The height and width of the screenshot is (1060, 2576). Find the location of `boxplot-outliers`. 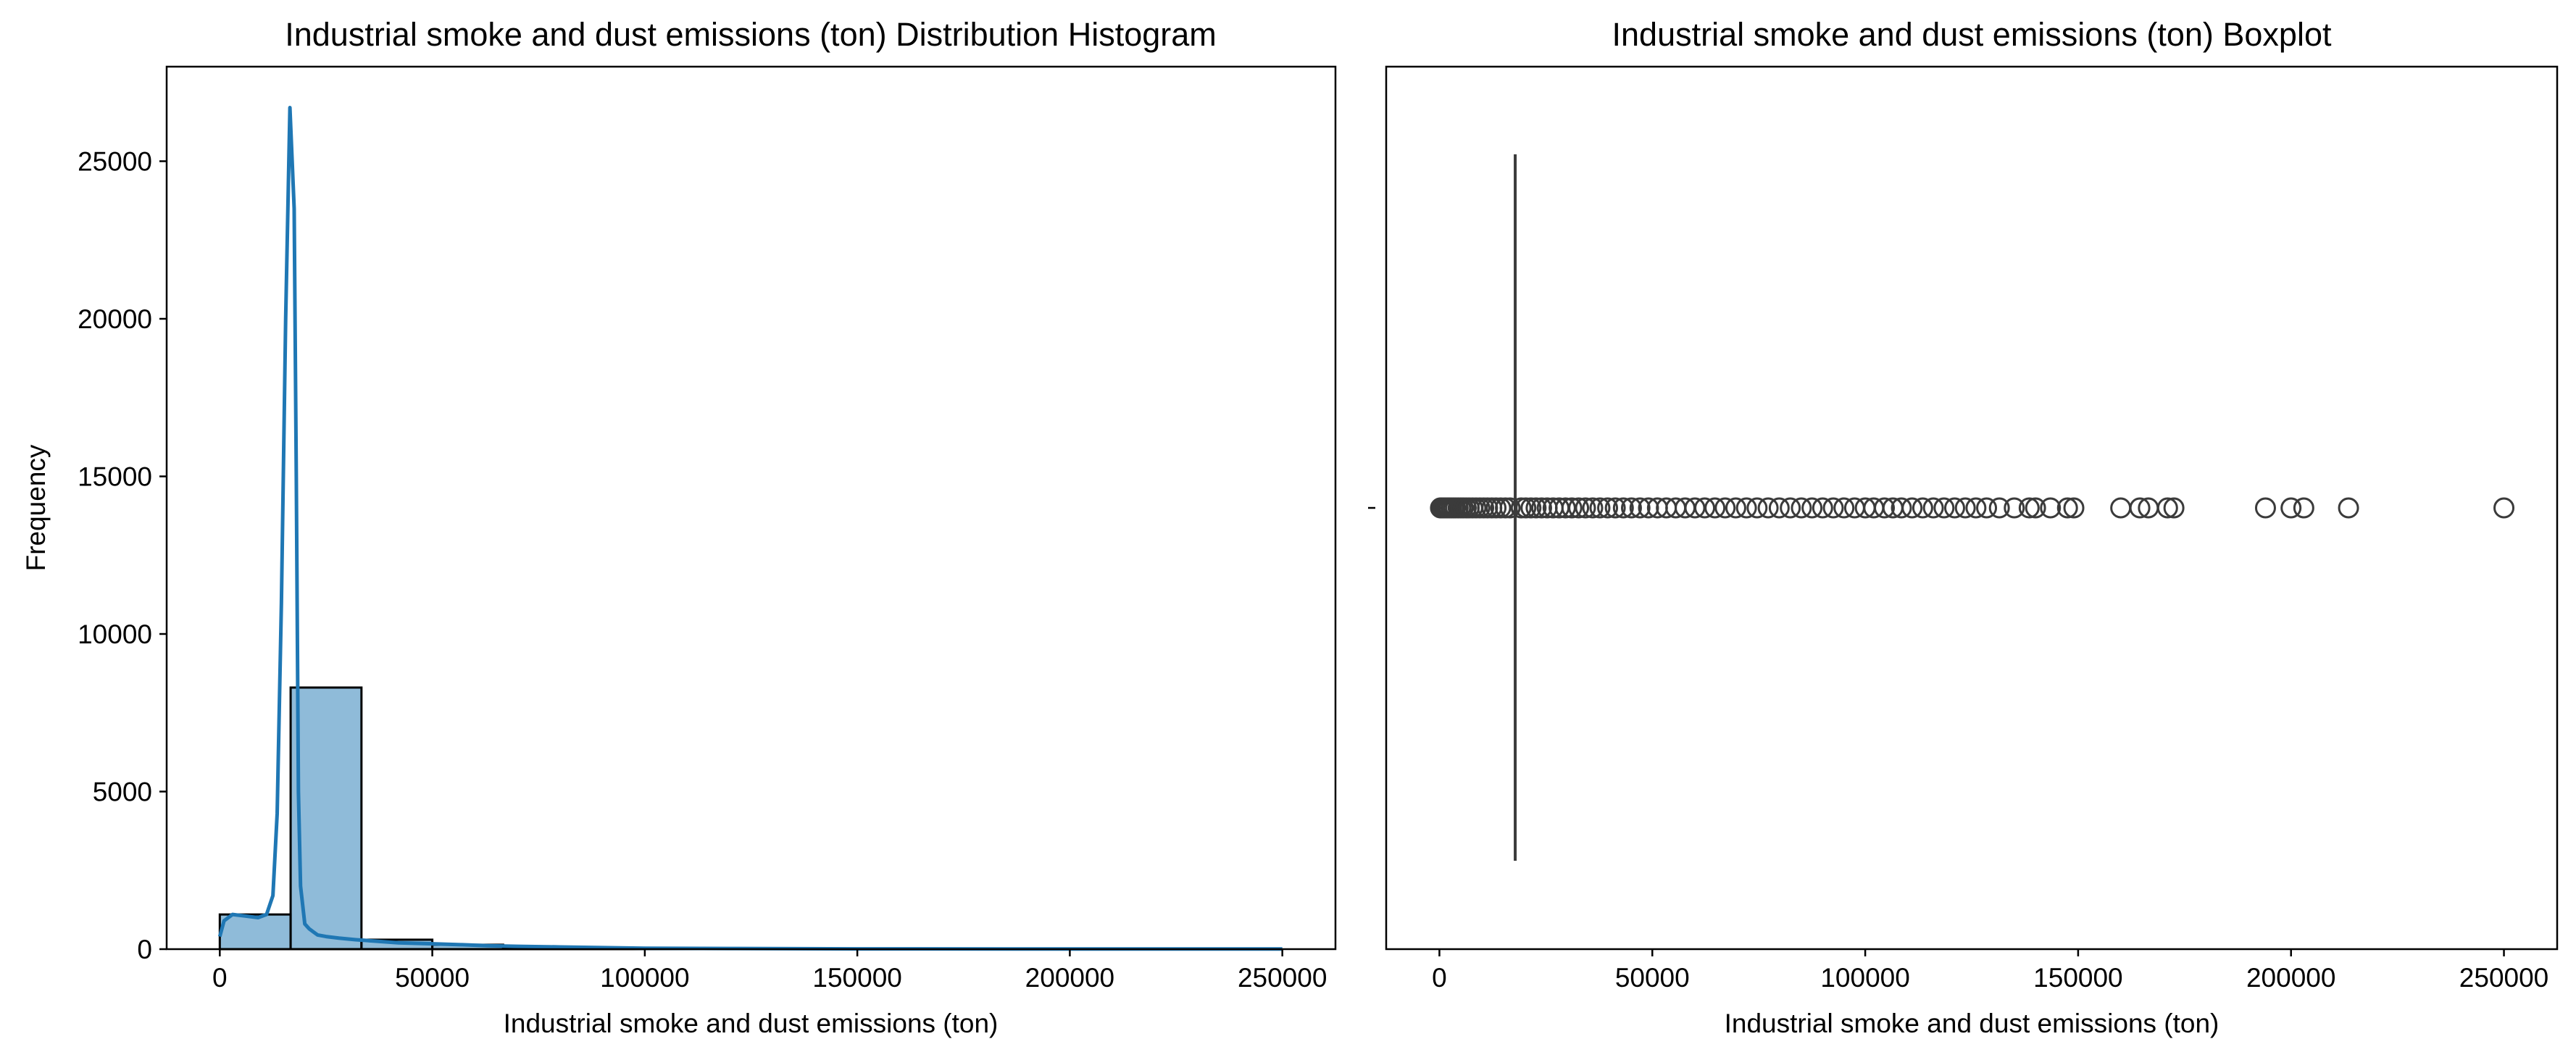

boxplot-outliers is located at coordinates (1972, 508).